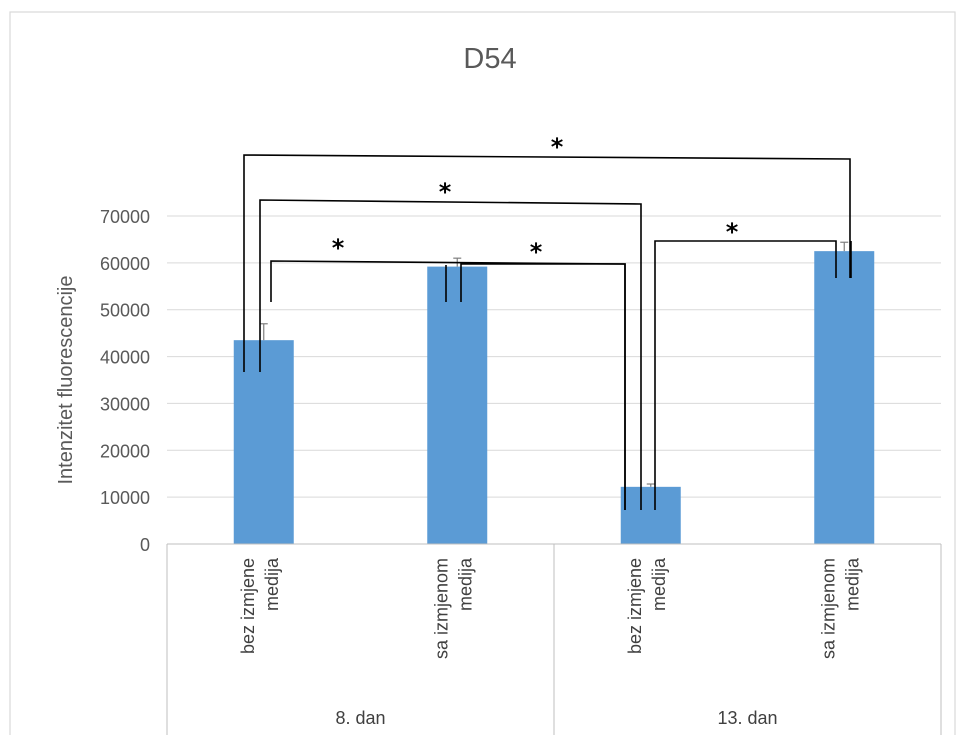 Image resolution: width=958 pixels, height=735 pixels. What do you see at coordinates (125, 381) in the screenshot?
I see `y-axis-ticks: 0 10000 20000 30000 40000 50000 60000 70000` at bounding box center [125, 381].